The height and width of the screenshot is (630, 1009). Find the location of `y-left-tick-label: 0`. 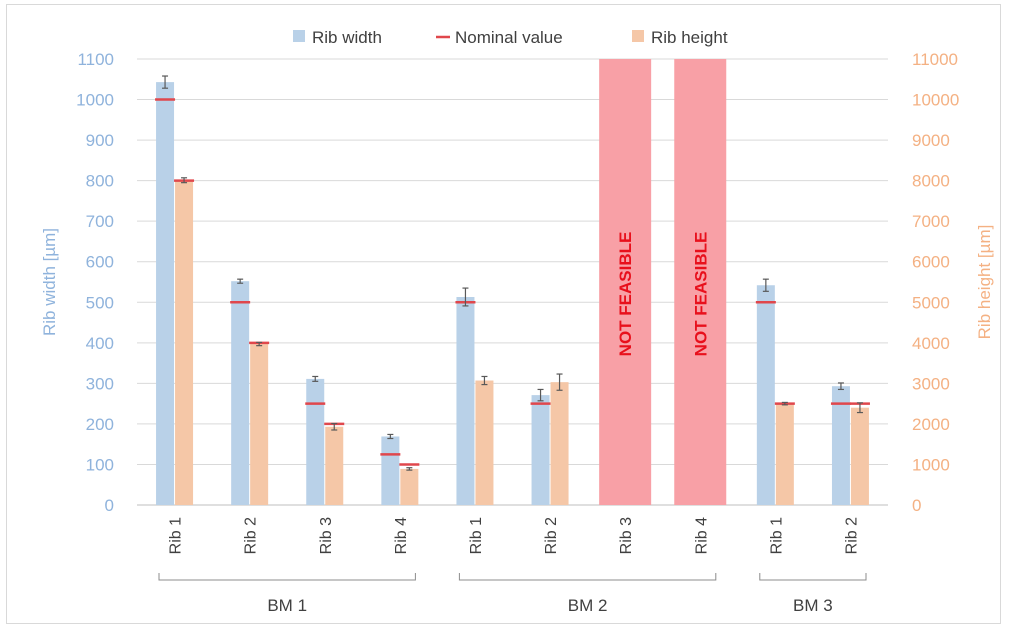

y-left-tick-label: 0 is located at coordinates (109, 505).